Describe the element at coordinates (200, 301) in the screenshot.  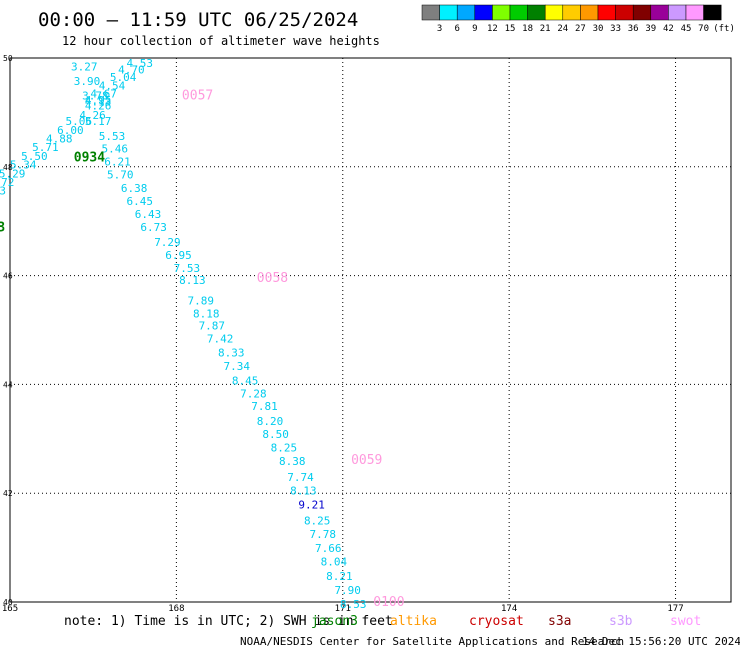
I see `wave-height-label: 7.89` at that location.